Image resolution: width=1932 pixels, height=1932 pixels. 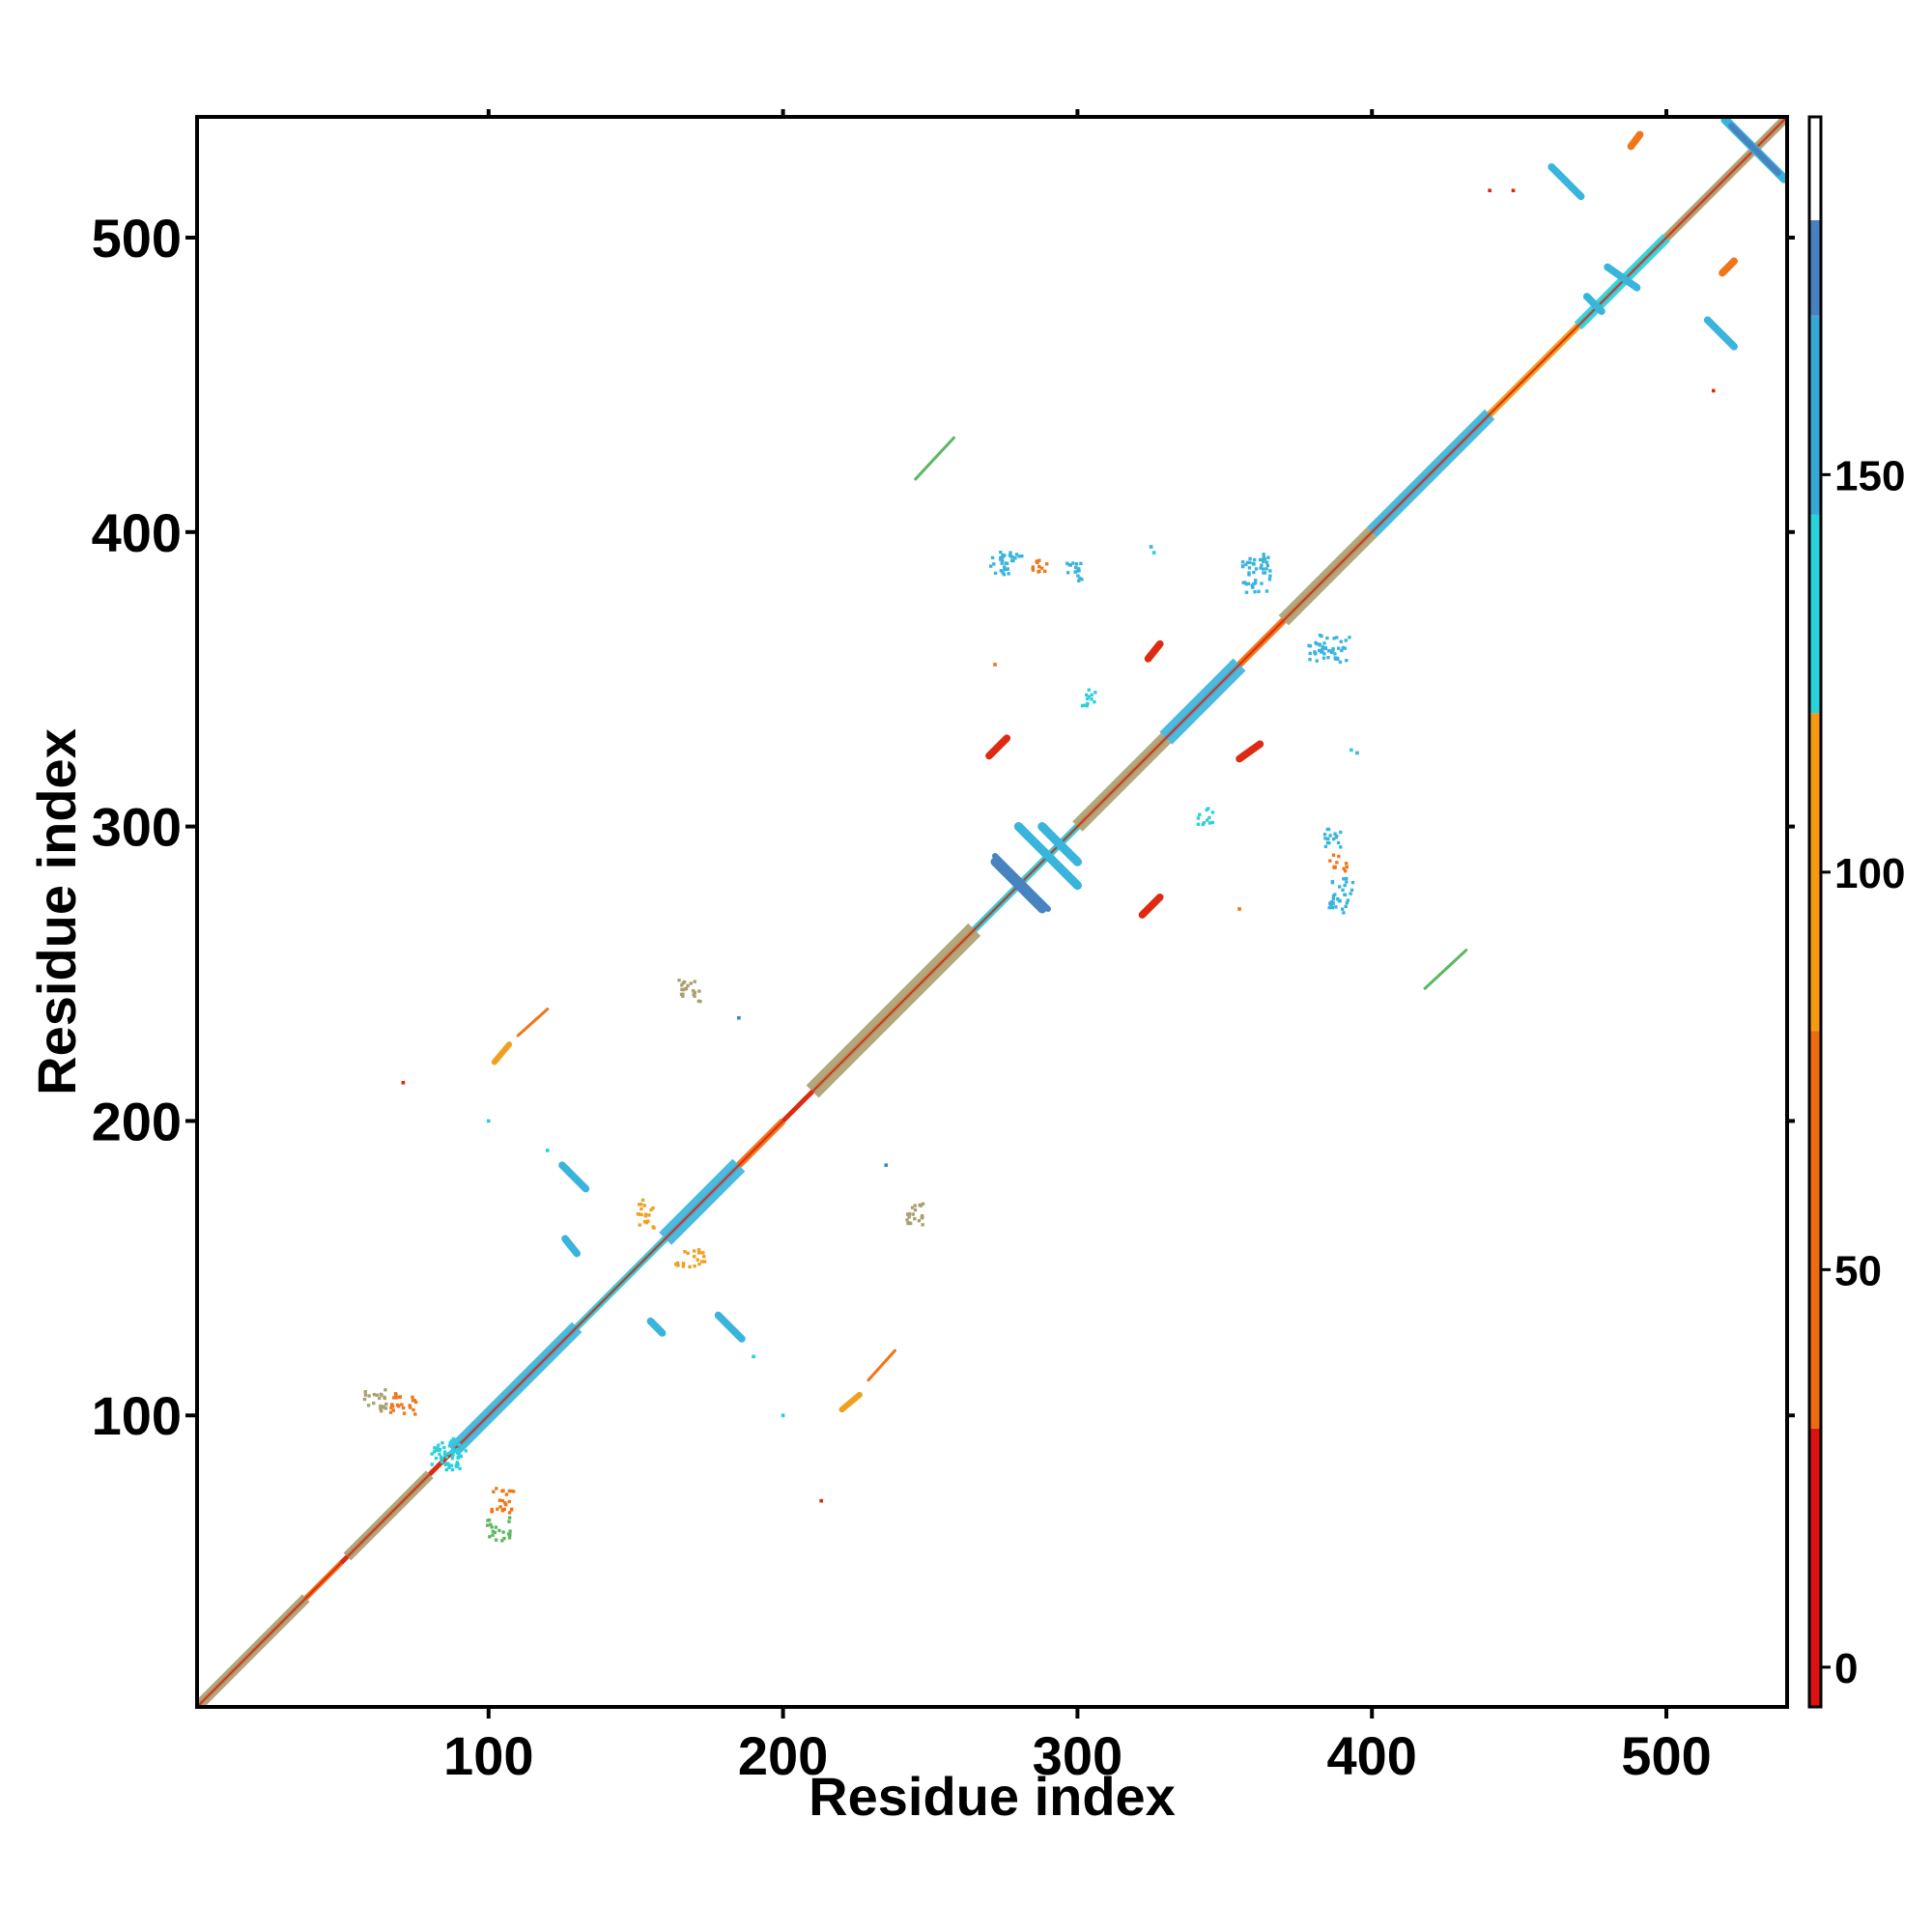 What do you see at coordinates (56, 911) in the screenshot?
I see `y-axis-title: Residue index` at bounding box center [56, 911].